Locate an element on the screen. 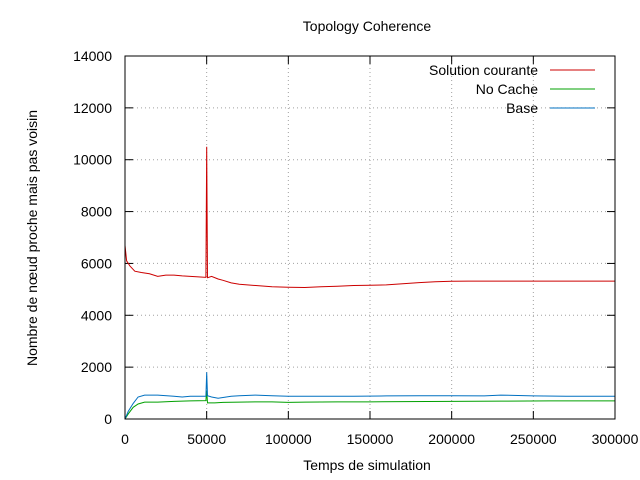 Image resolution: width=640 pixels, height=480 pixels. y-tick-label: 0 is located at coordinates (108, 419).